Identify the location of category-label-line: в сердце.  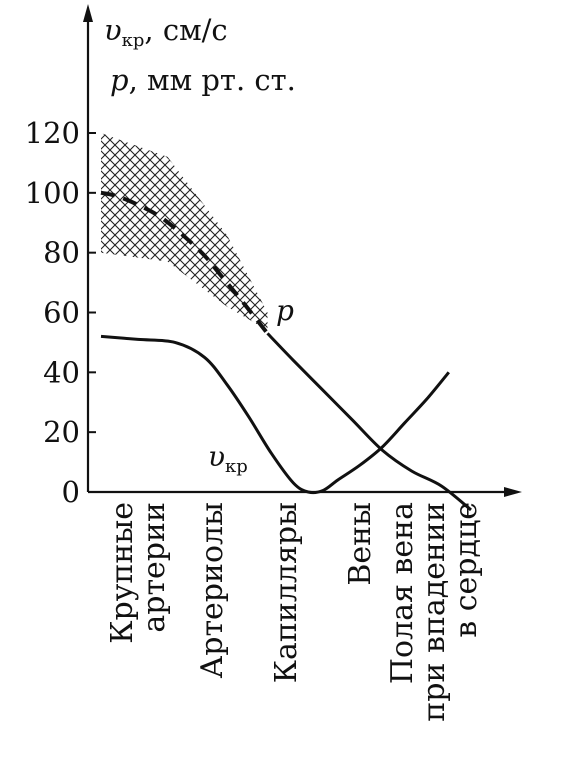
(466, 570).